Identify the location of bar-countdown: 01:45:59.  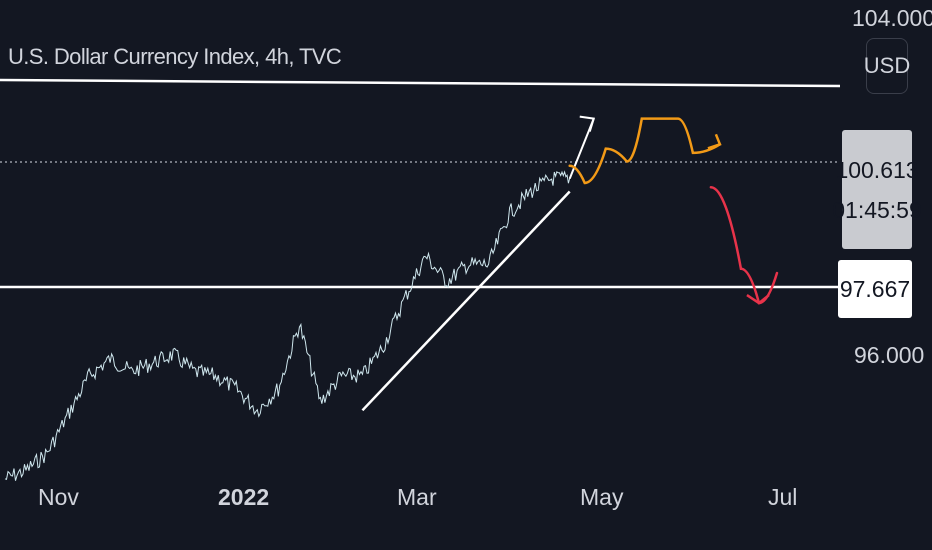
(877, 209).